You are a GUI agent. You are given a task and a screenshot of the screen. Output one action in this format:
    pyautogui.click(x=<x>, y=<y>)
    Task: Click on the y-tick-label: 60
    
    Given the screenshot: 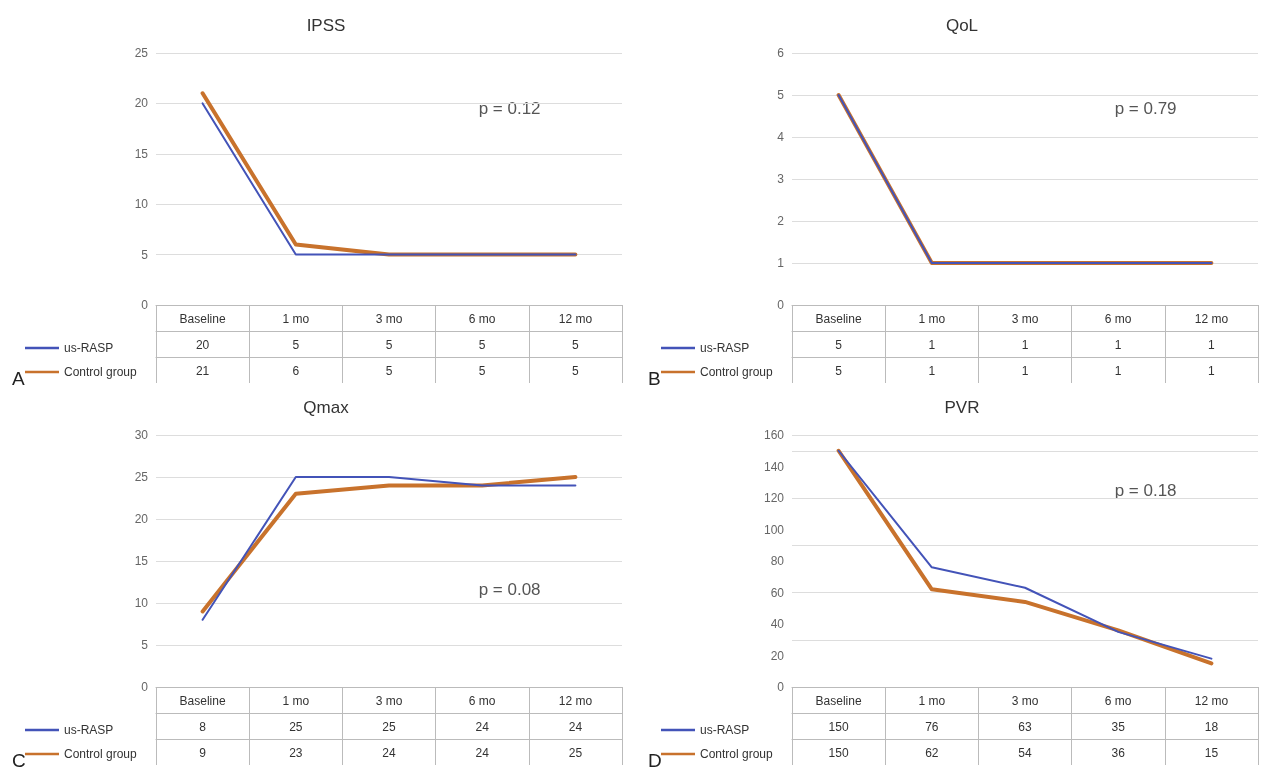 What is the action you would take?
    pyautogui.click(x=777, y=592)
    